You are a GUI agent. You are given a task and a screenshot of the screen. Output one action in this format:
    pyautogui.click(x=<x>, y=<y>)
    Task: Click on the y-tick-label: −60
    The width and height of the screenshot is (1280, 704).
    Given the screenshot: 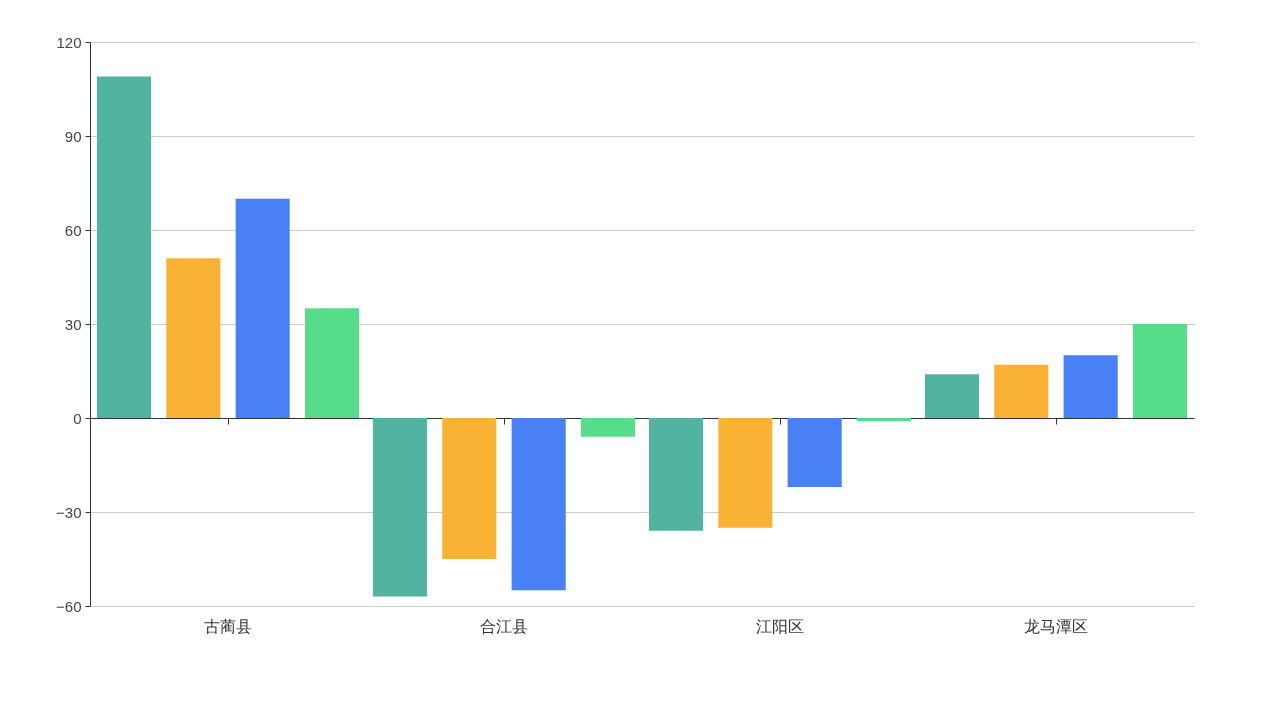 What is the action you would take?
    pyautogui.click(x=69, y=606)
    